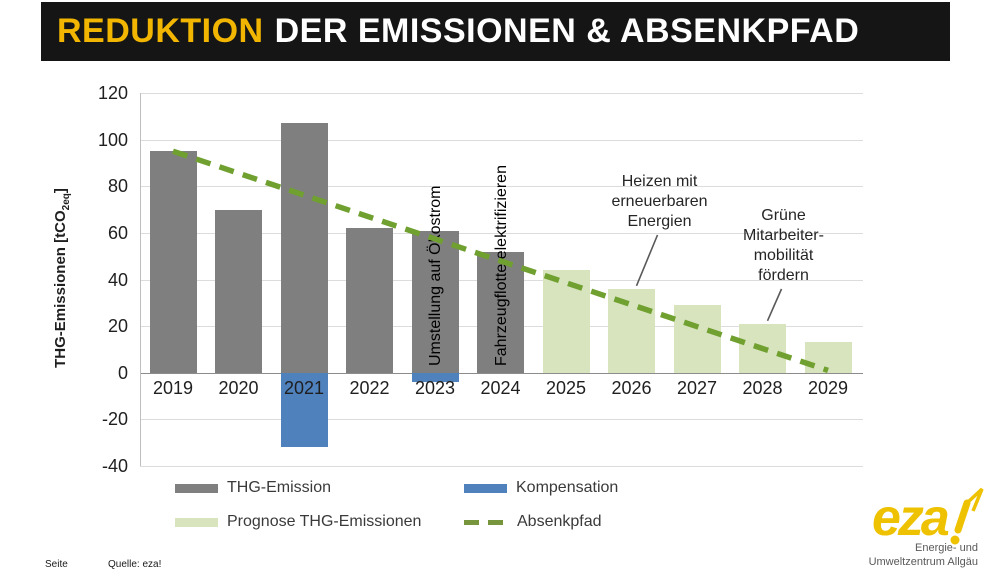  I want to click on x-tick-label: 2022, so click(369, 388).